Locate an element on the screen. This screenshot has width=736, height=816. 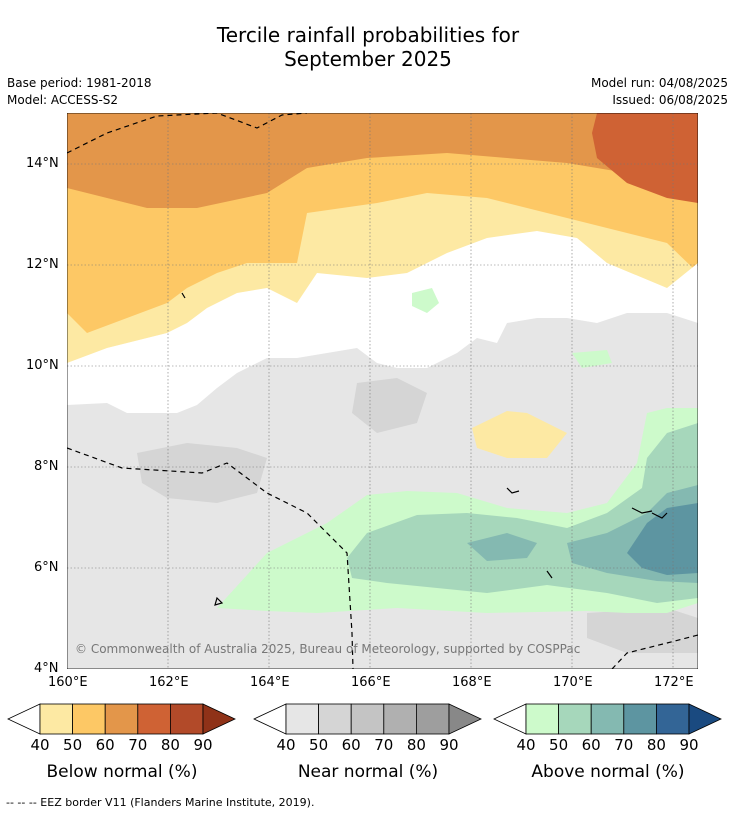
lon-label-172e: 172°E is located at coordinates (674, 682).